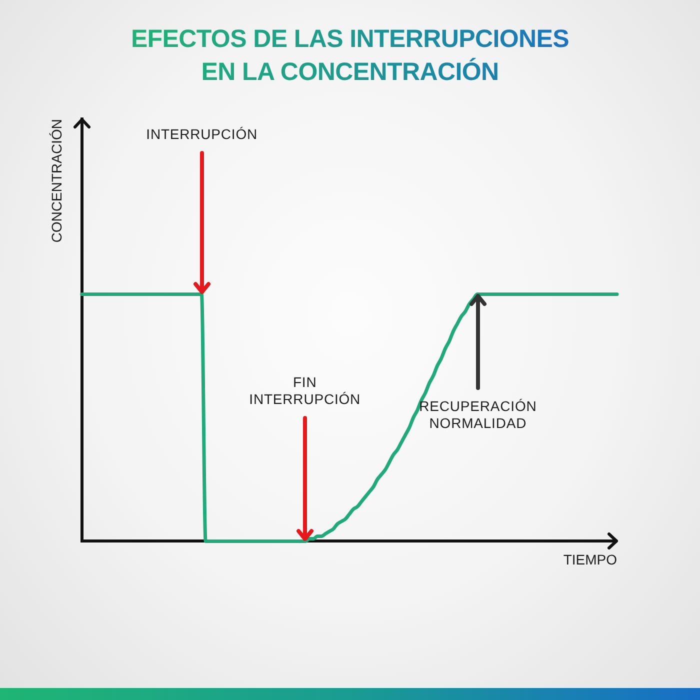 The image size is (700, 700). I want to click on y-axis-title: CONCENTRACIÓN, so click(56, 181).